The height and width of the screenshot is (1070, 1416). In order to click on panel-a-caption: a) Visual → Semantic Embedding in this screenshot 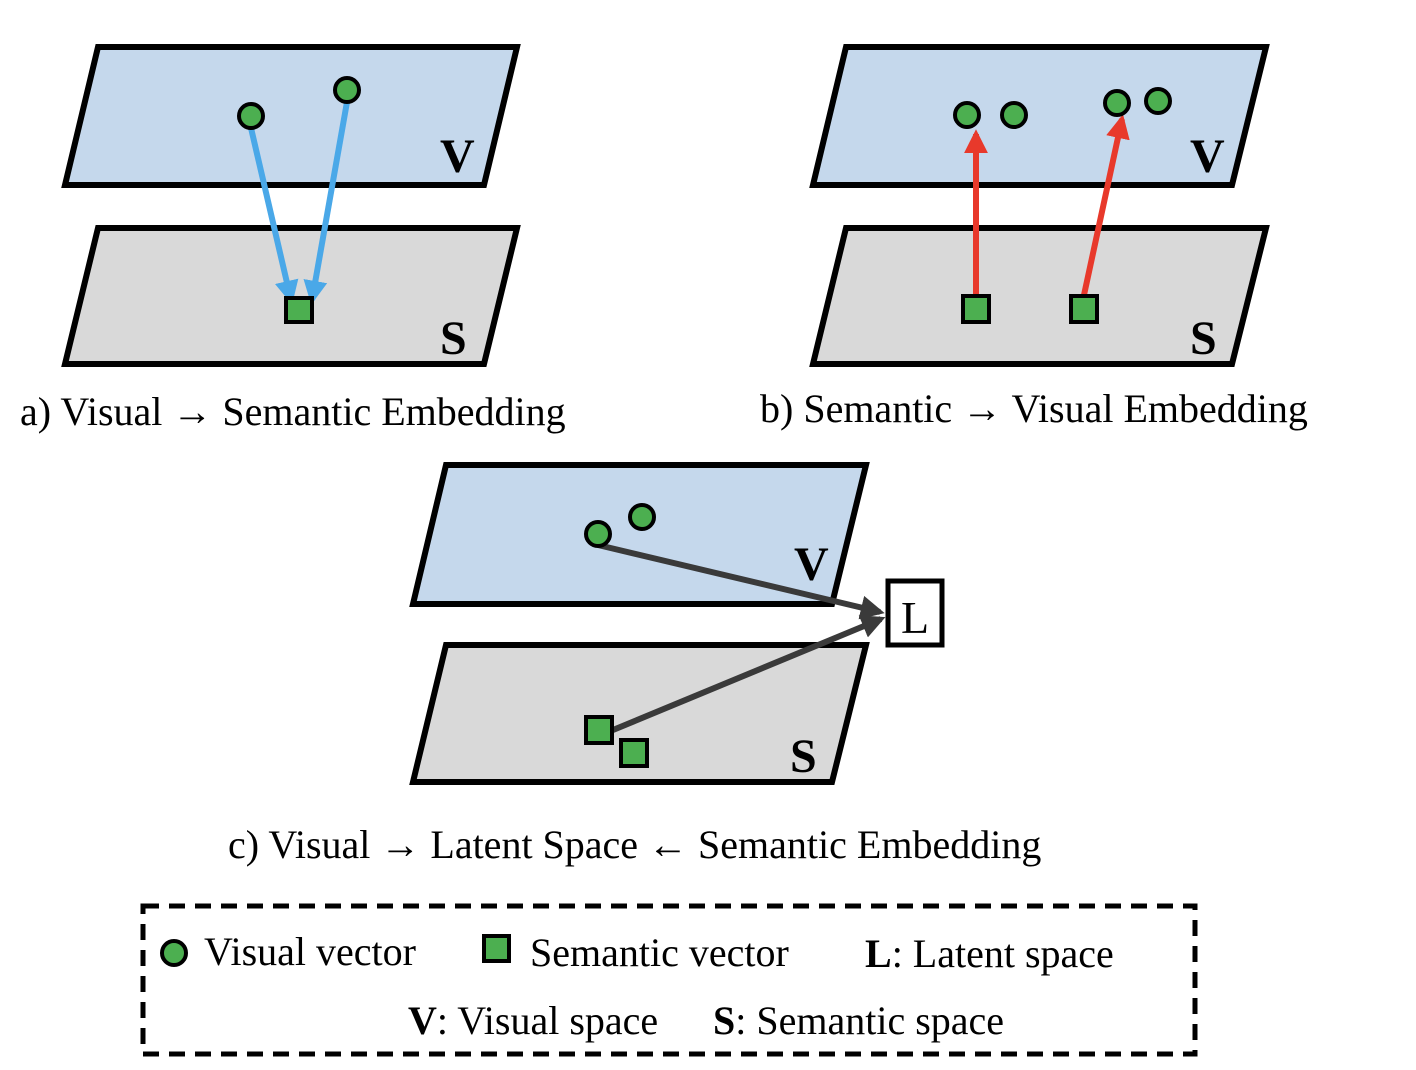, I will do `click(293, 411)`.